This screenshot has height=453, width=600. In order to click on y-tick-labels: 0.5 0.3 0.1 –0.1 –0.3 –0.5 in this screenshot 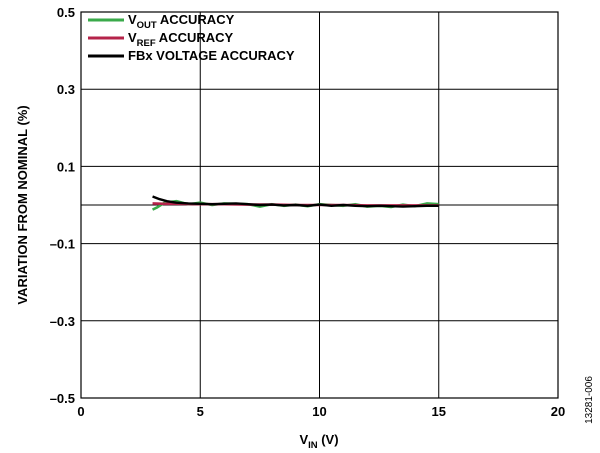, I will do `click(62, 205)`.